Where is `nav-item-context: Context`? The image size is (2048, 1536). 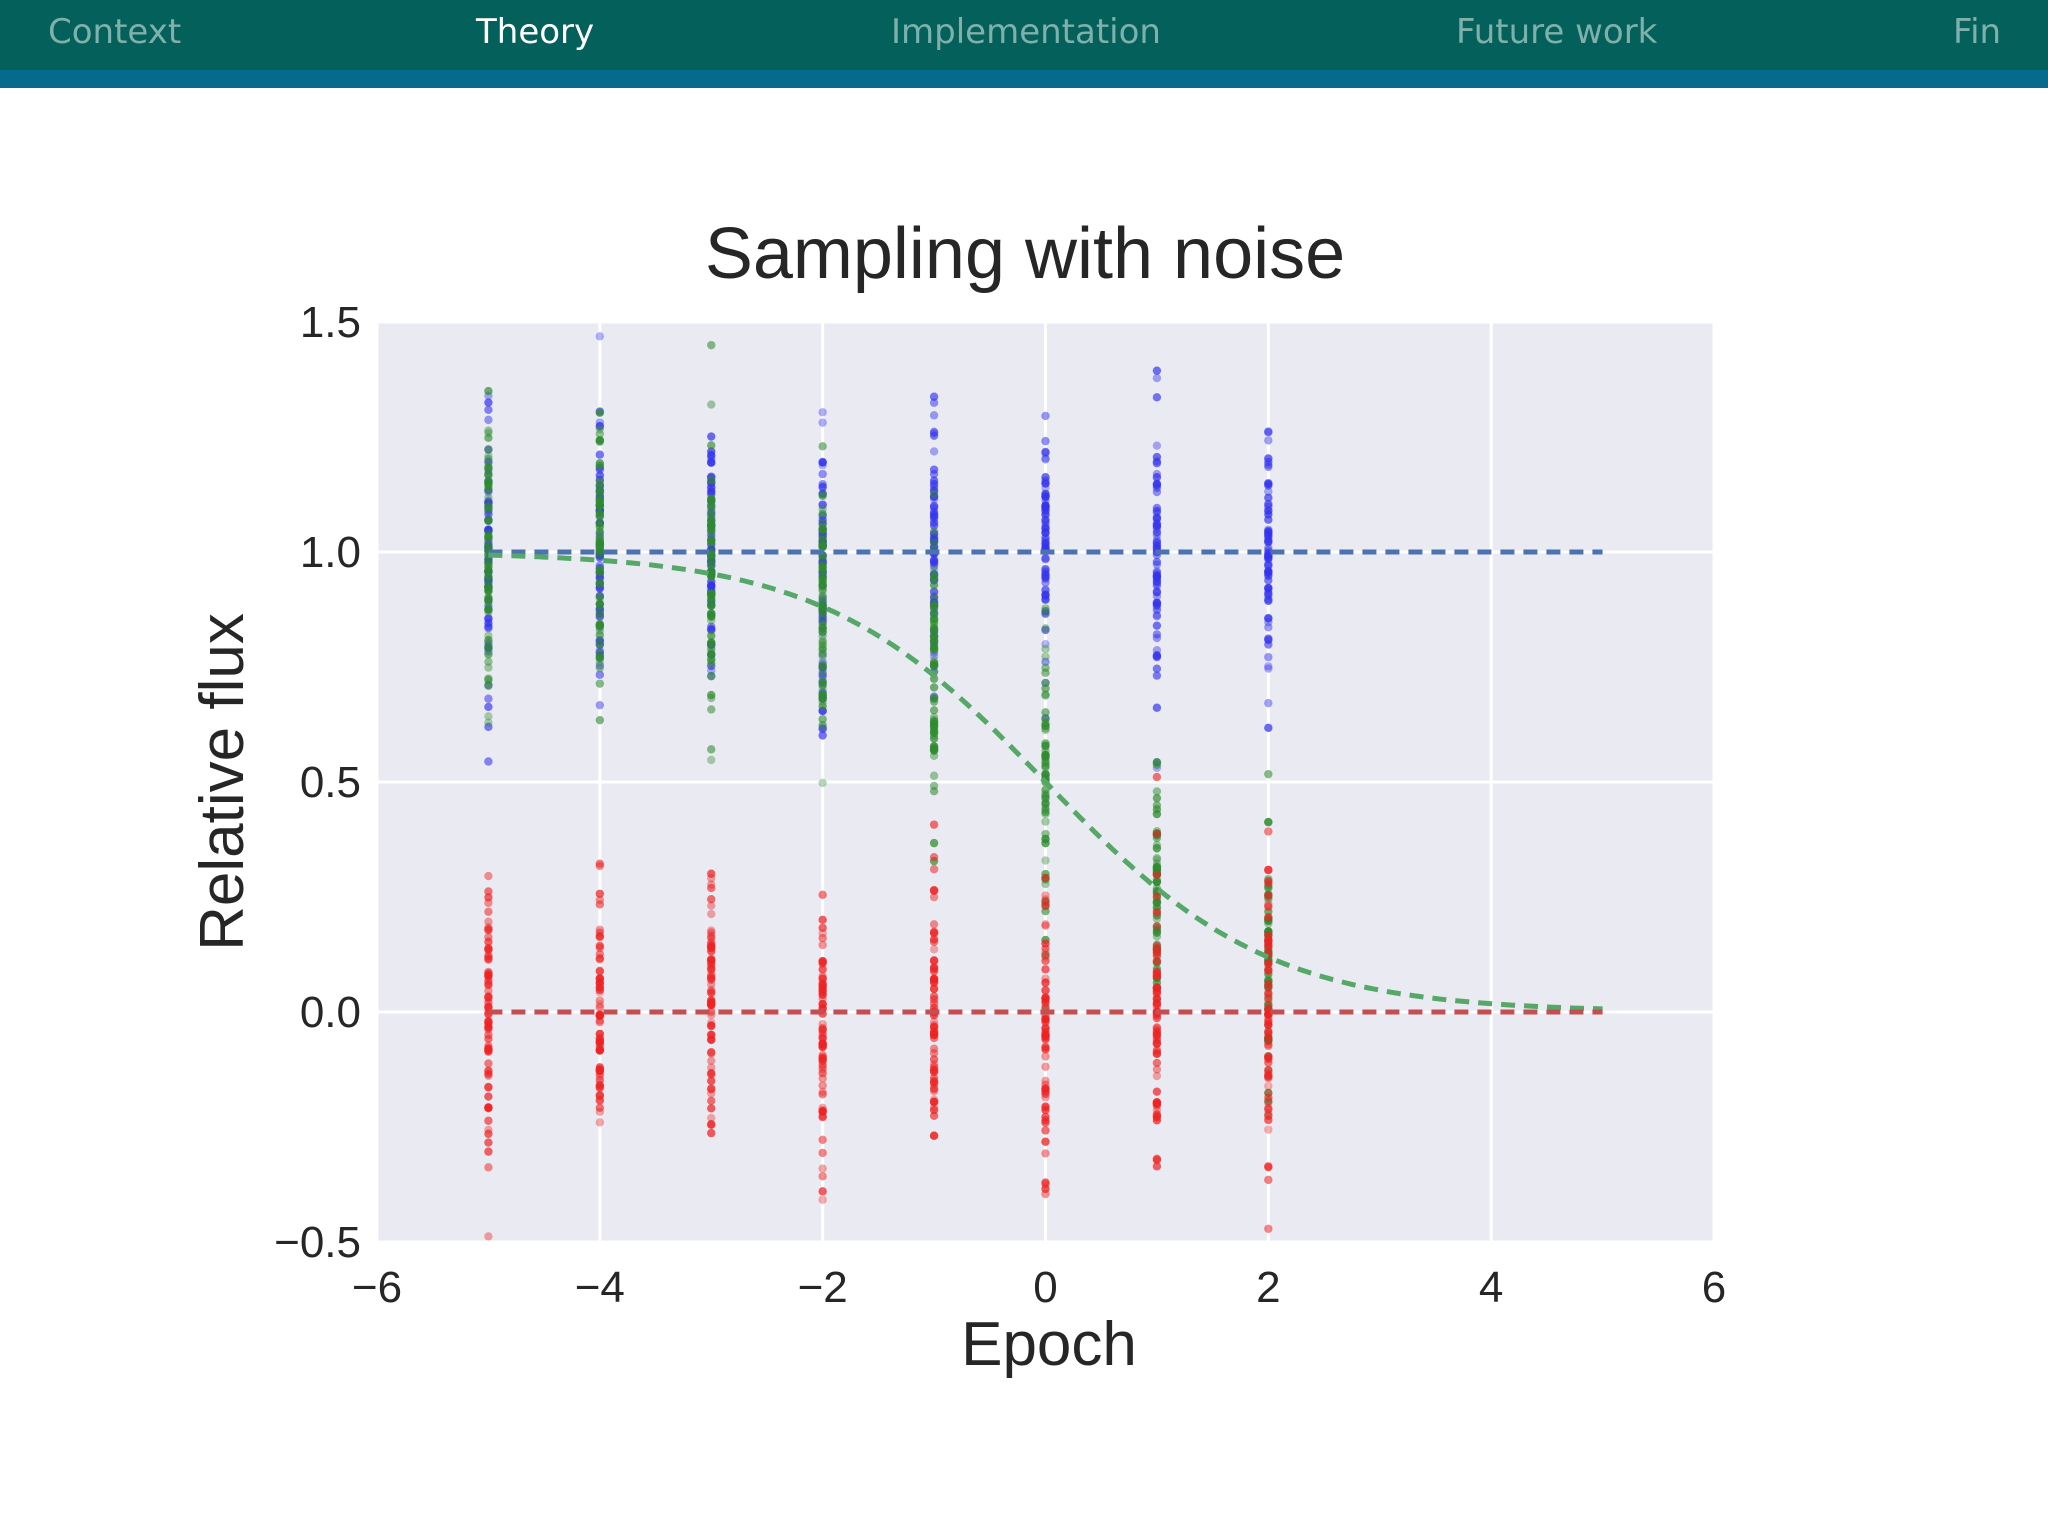
nav-item-context: Context is located at coordinates (115, 32).